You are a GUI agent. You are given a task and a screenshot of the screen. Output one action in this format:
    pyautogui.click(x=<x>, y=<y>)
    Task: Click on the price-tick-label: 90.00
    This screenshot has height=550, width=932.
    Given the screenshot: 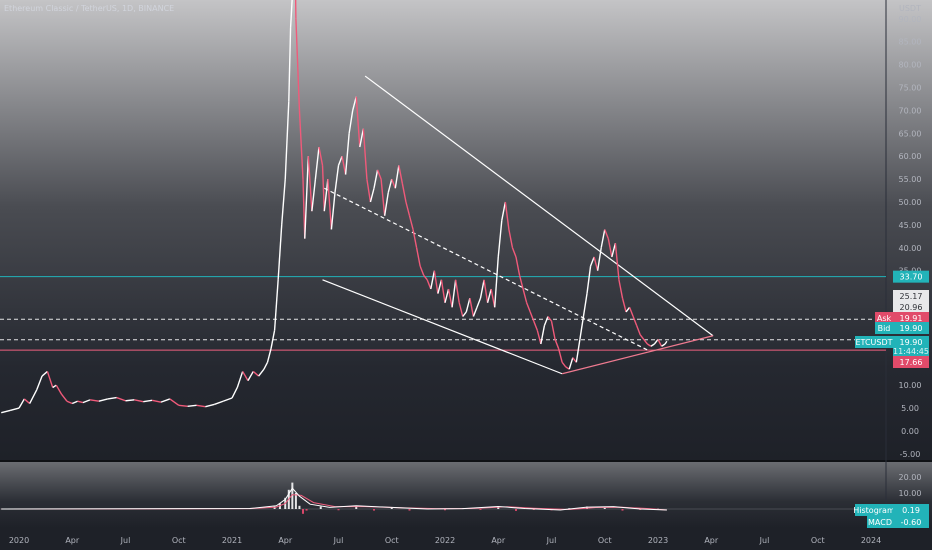 What is the action you would take?
    pyautogui.click(x=910, y=19)
    